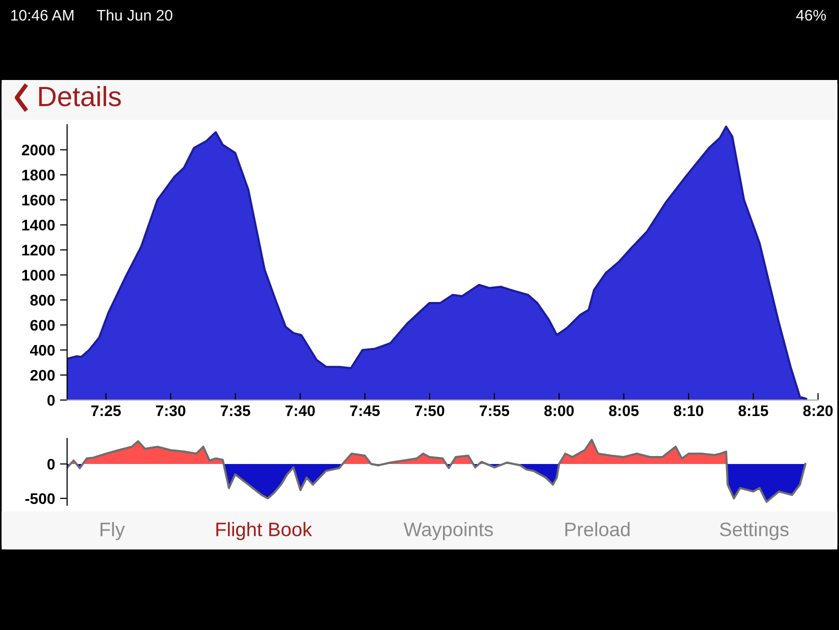  I want to click on text: Flight Book, so click(264, 531).